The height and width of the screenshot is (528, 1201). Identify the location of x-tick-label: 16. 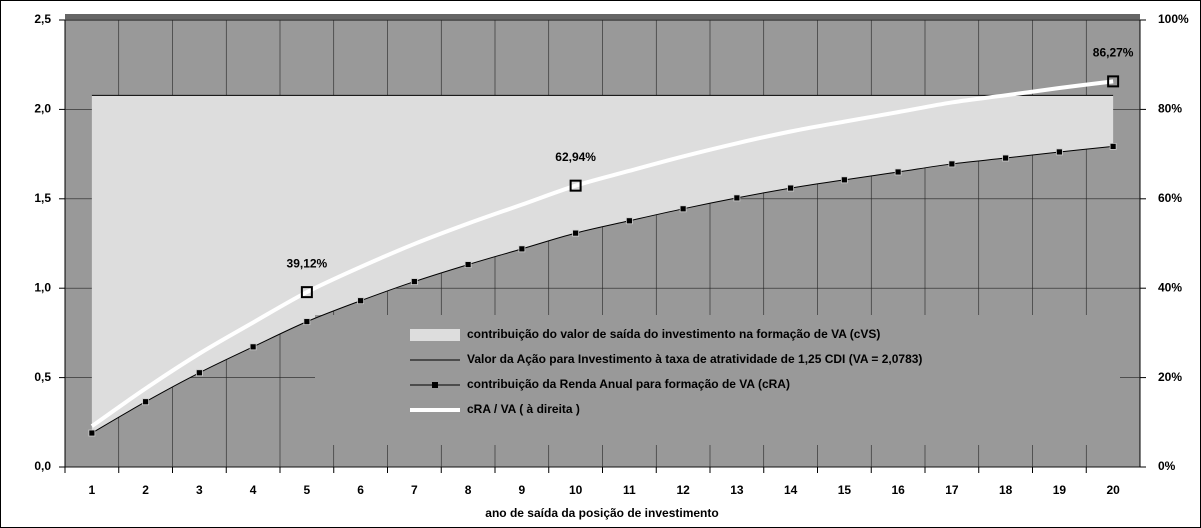
(898, 490).